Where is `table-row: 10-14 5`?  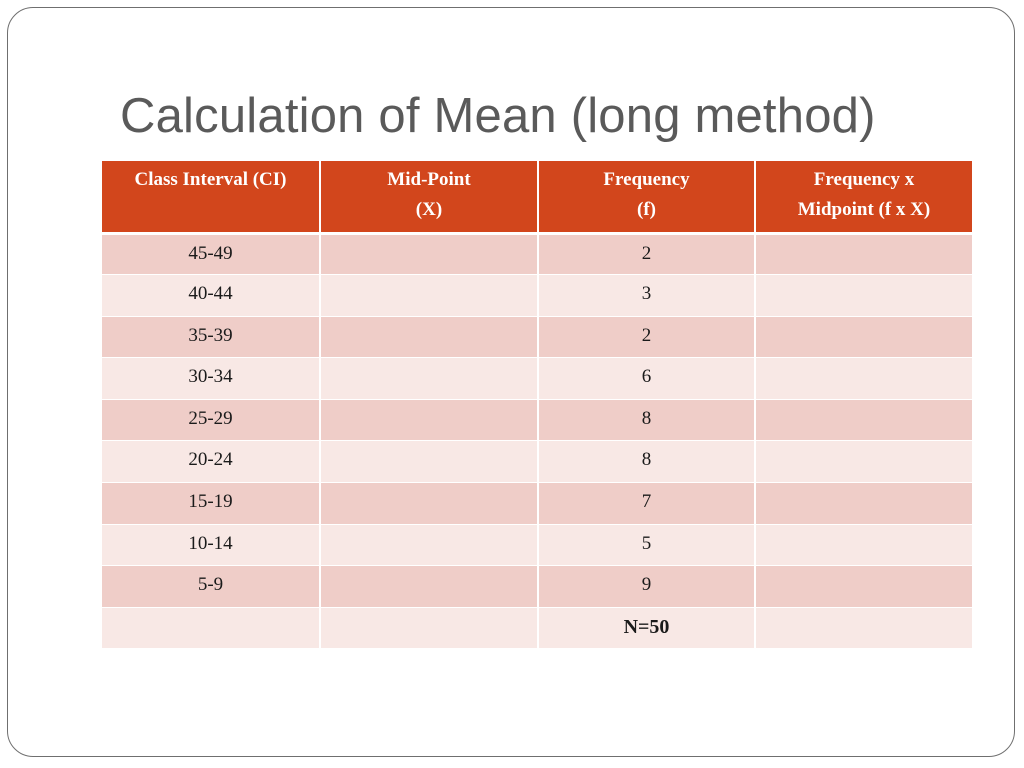 table-row: 10-14 5 is located at coordinates (537, 545).